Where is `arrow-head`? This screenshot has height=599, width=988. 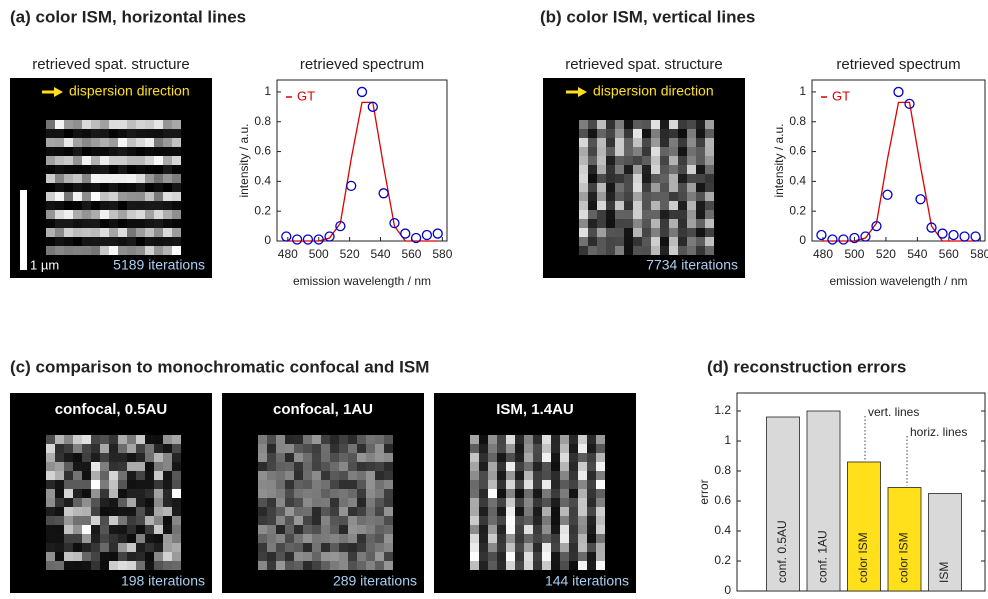
arrow-head is located at coordinates (582, 92).